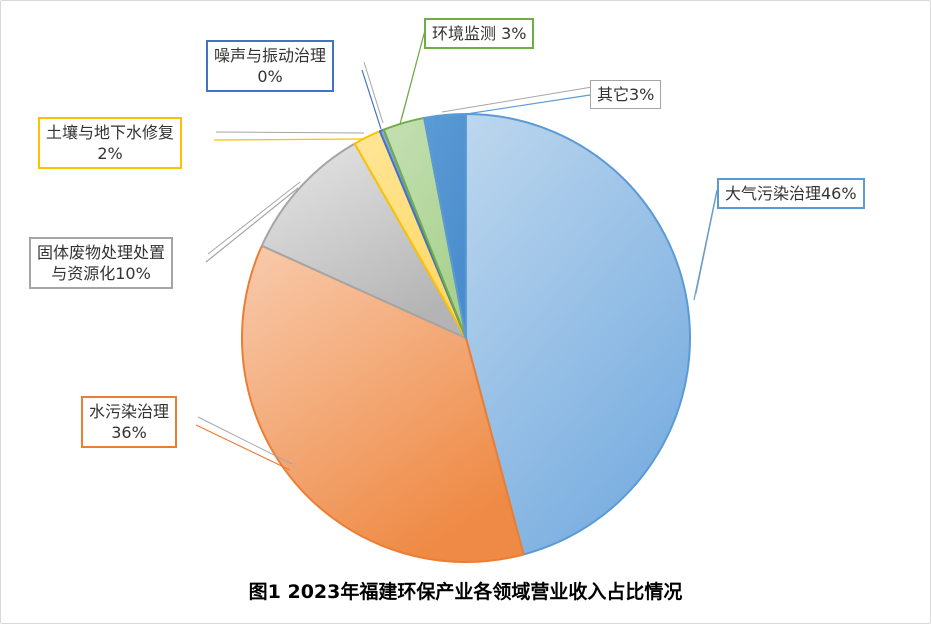  I want to click on leader-line-air-pollution, so click(705, 245).